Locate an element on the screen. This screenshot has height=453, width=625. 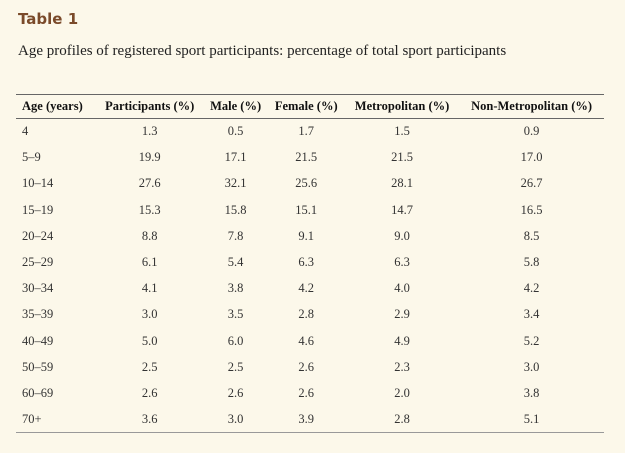
cell-male: 0.5 is located at coordinates (235, 131).